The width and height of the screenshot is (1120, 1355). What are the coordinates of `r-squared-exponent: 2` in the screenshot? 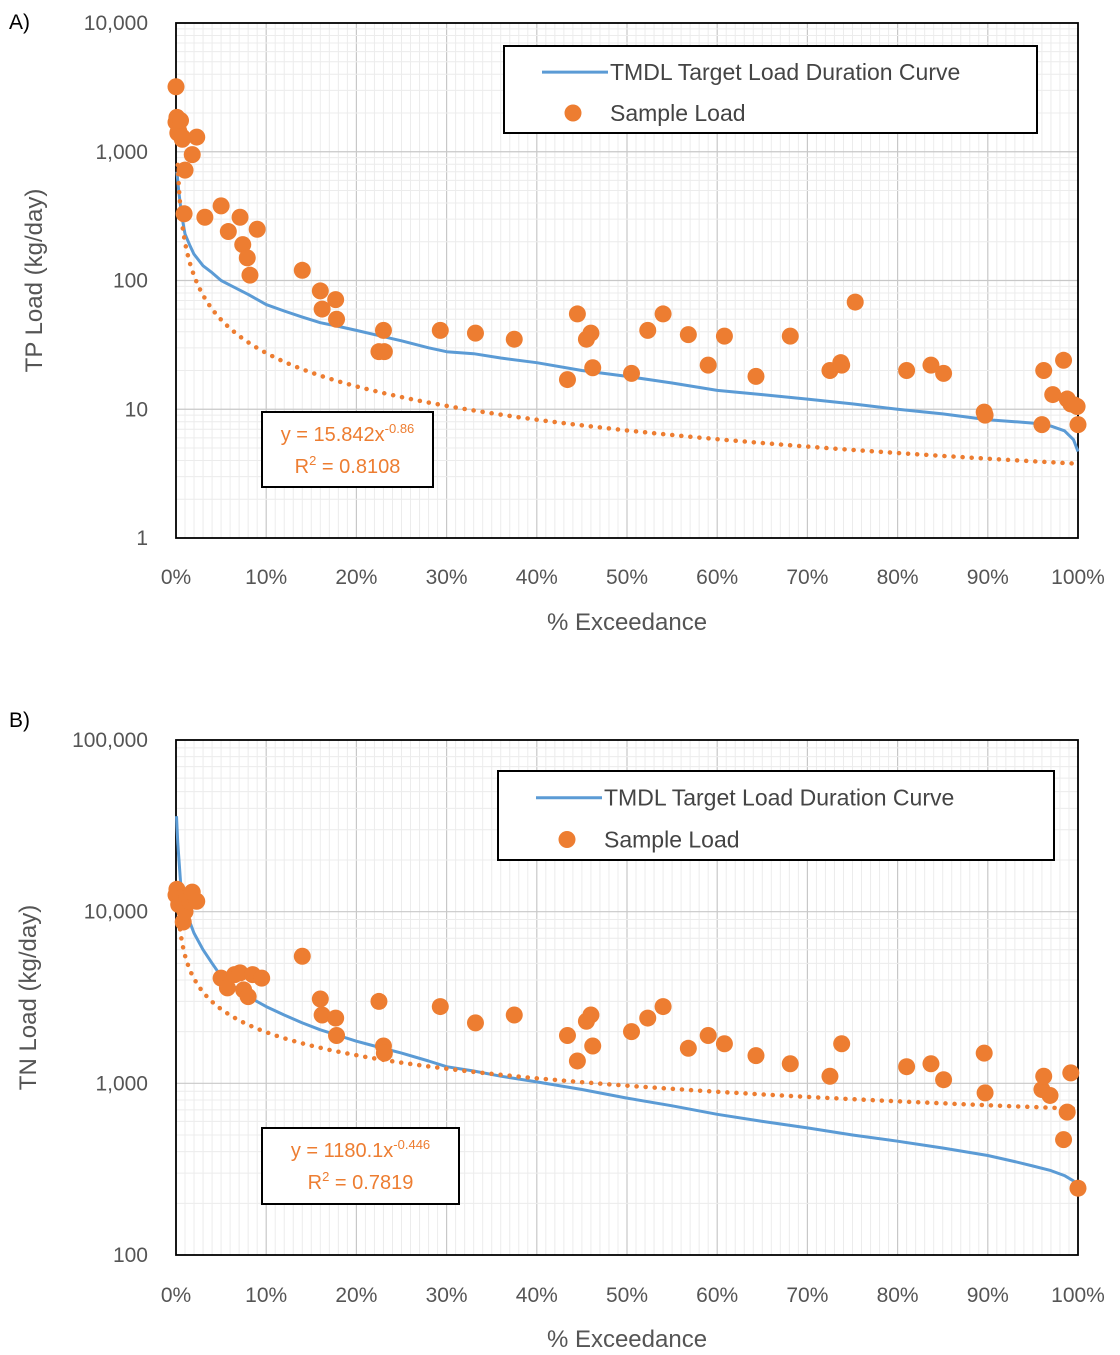 It's located at (325, 1176).